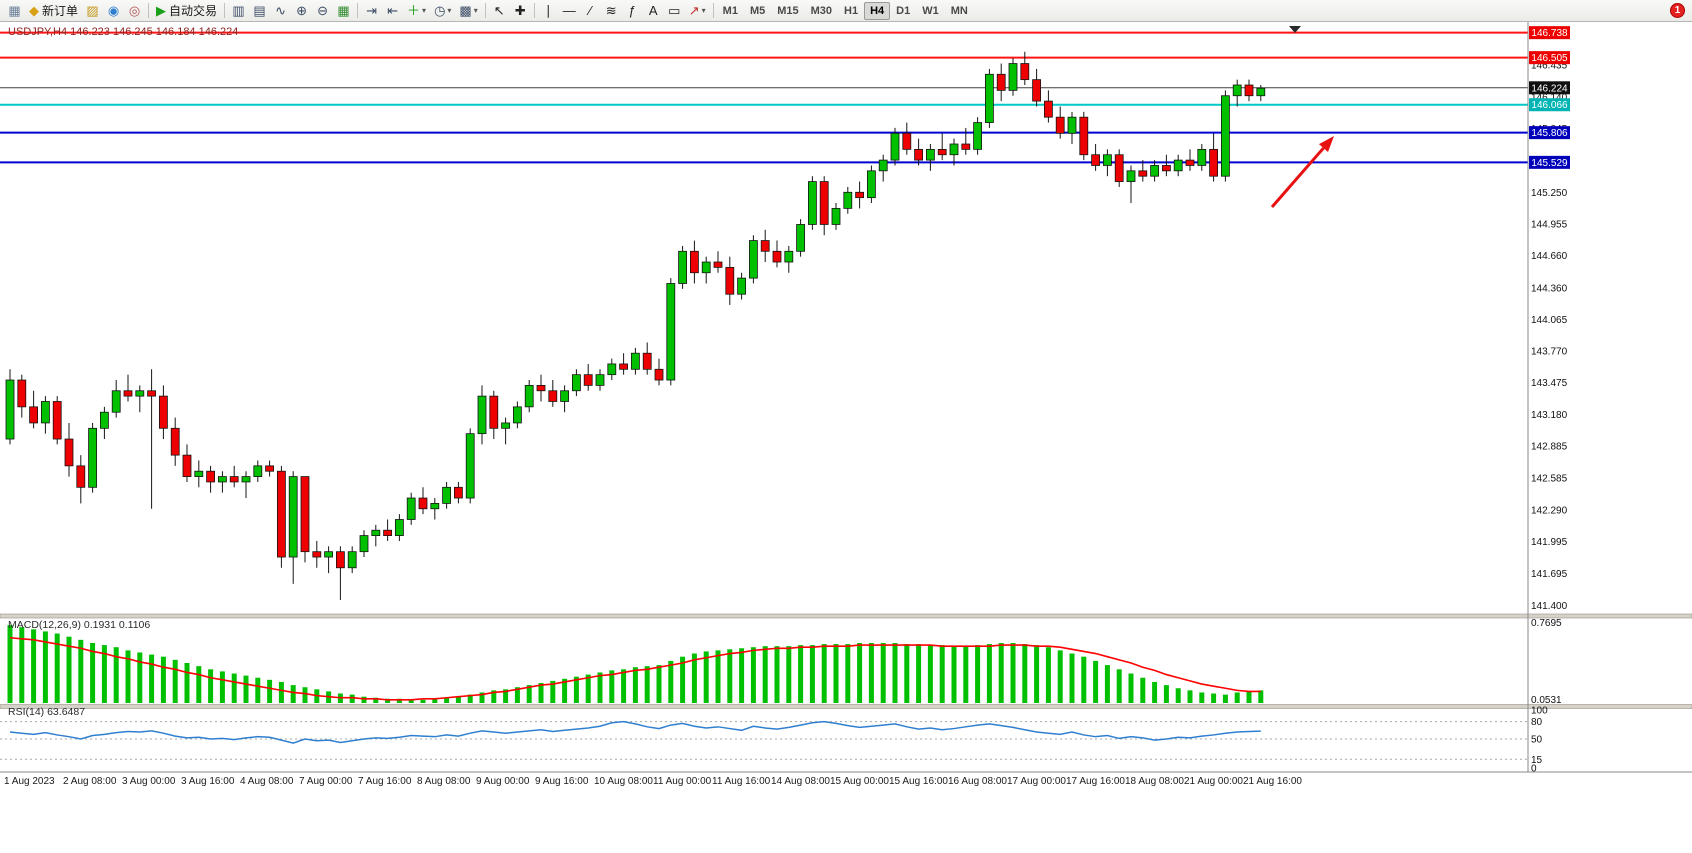 This screenshot has height=853, width=1692. Describe the element at coordinates (1677, 10) in the screenshot. I see `notification-badge: 1` at that location.